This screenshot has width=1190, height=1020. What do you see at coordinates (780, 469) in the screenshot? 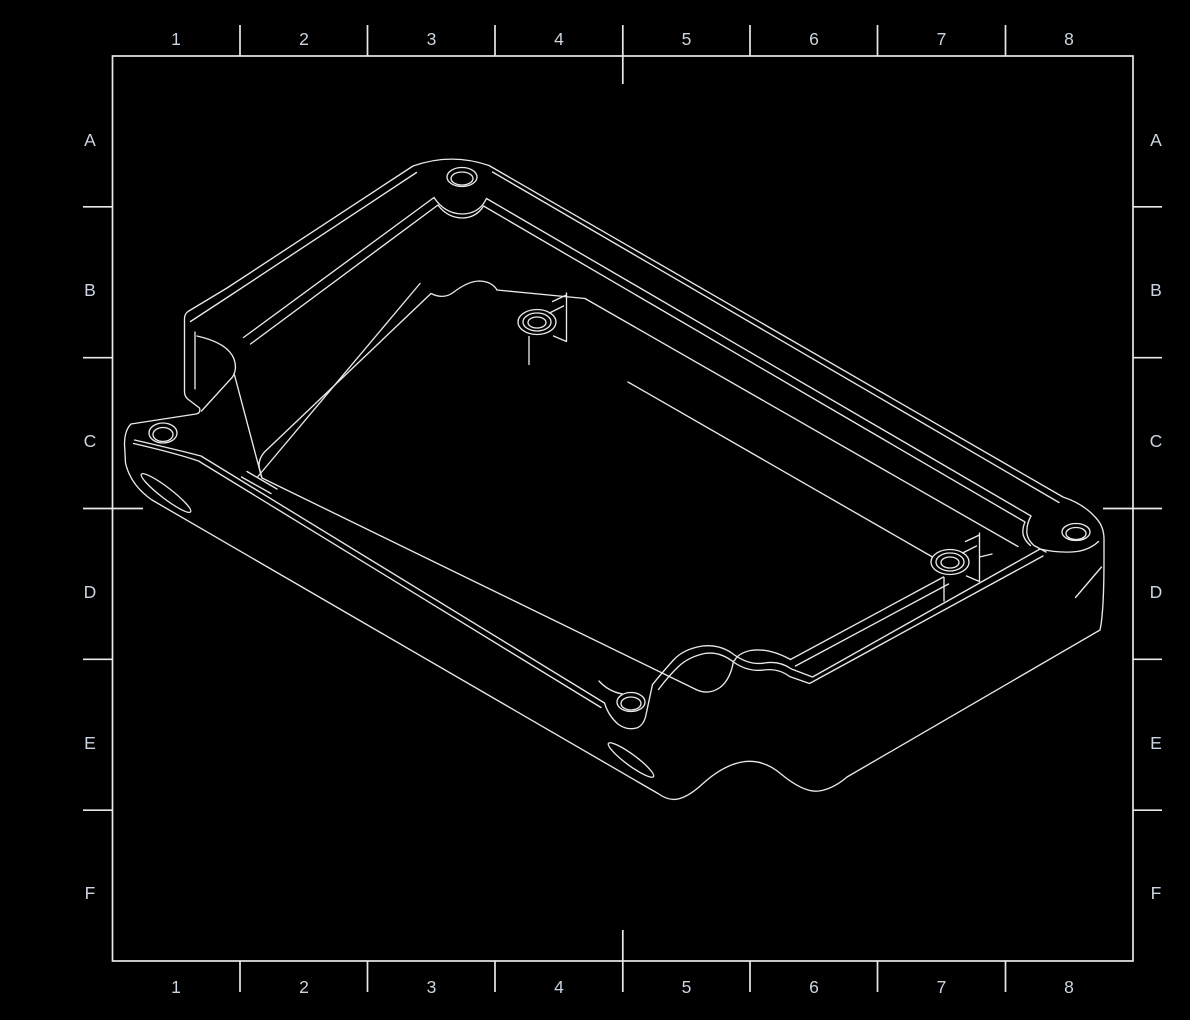
I see `cavity-floor-edge-upper-right` at bounding box center [780, 469].